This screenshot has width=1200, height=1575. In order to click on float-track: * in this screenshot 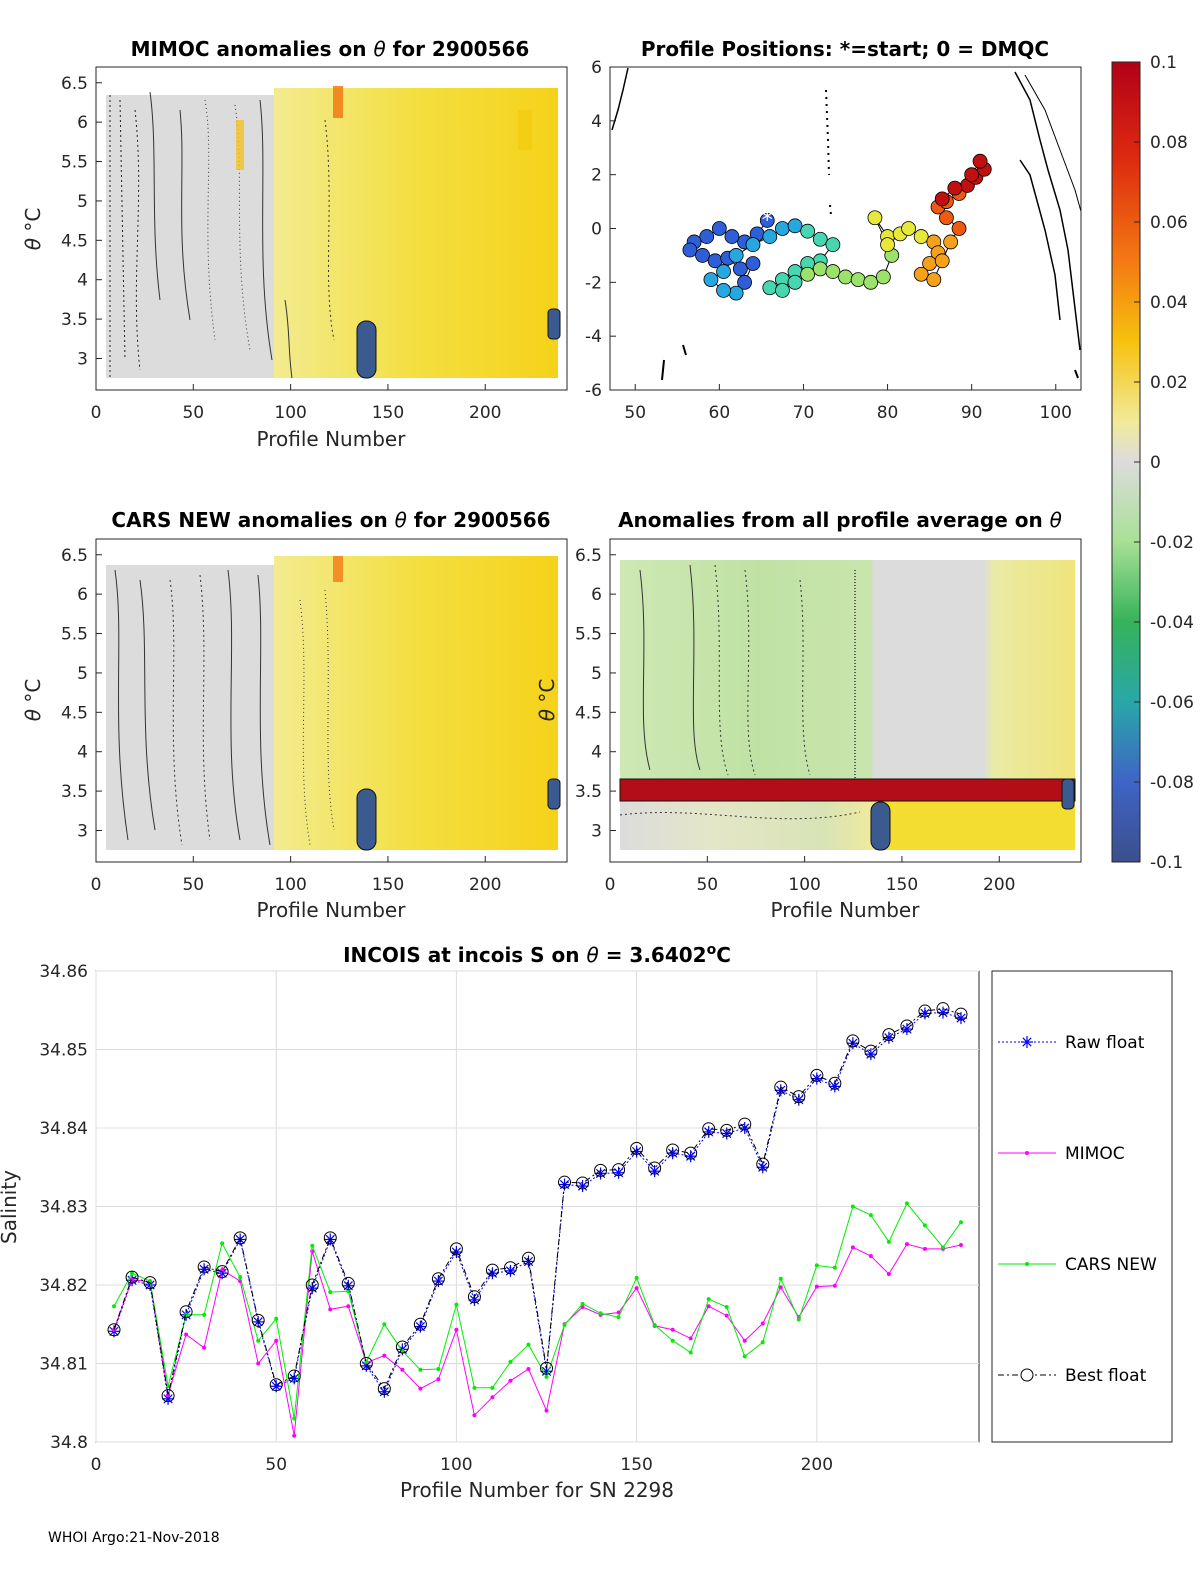, I will do `click(837, 227)`.